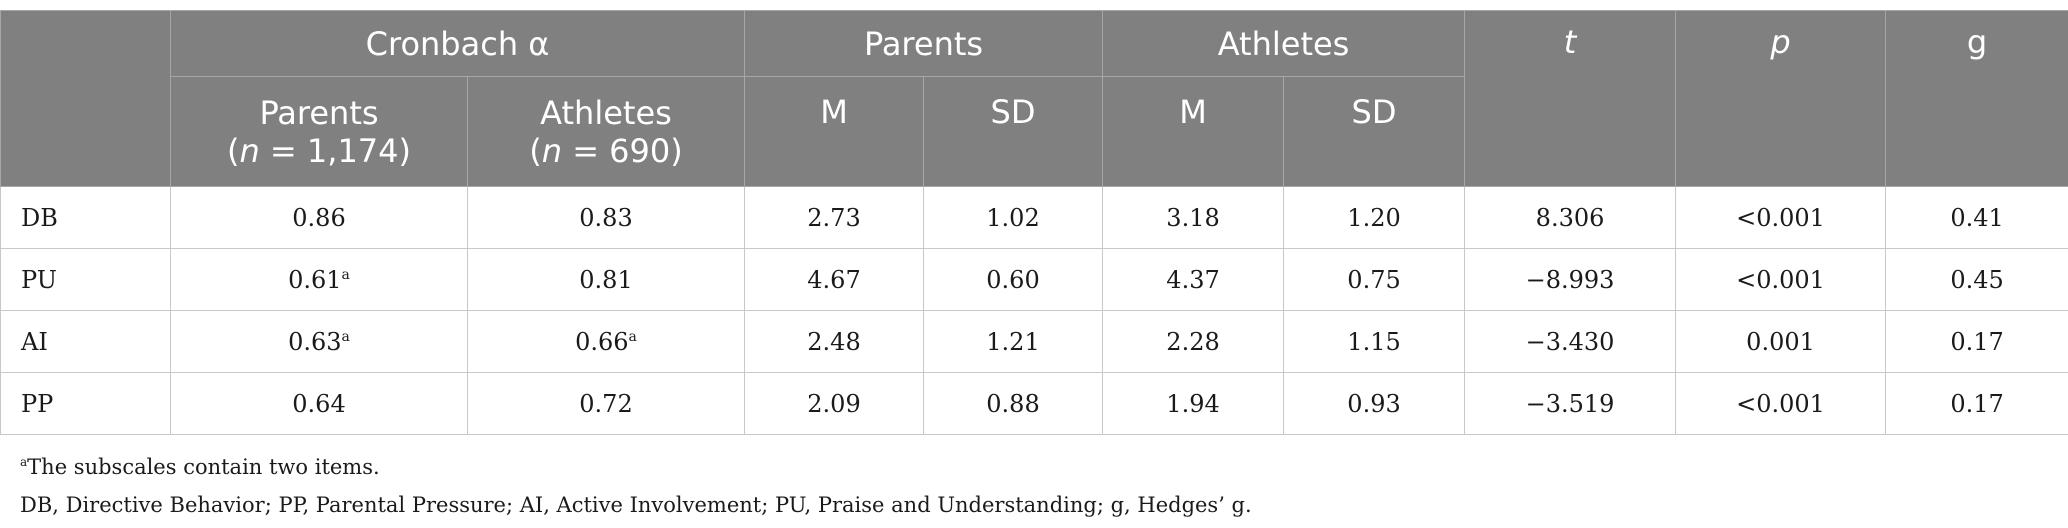 The height and width of the screenshot is (528, 2068). I want to click on cell-t: −3.519, so click(1570, 403).